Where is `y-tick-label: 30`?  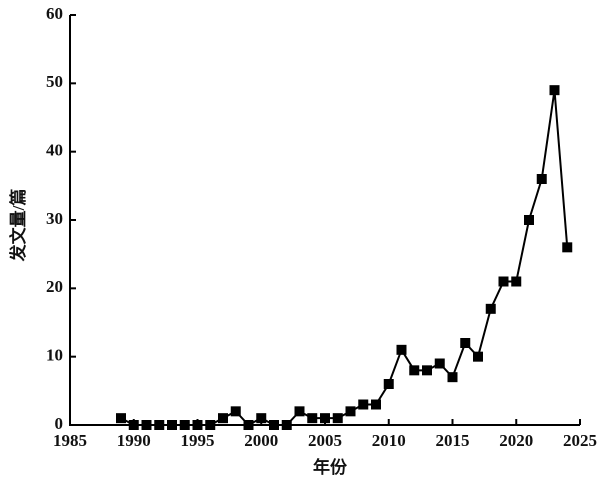 y-tick-label: 30 is located at coordinates (54, 218).